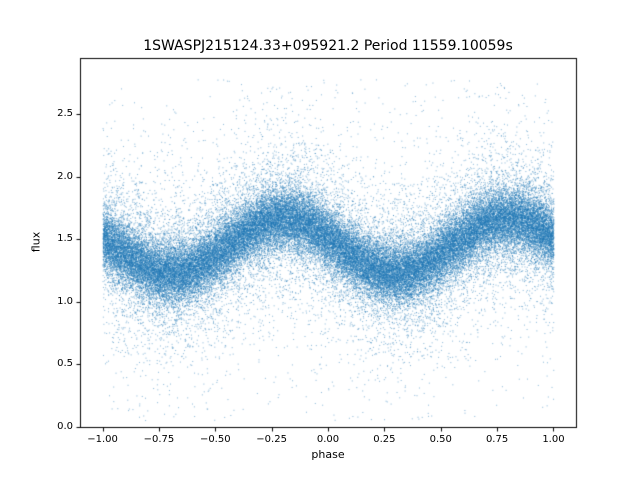  I want to click on y-tick-label: 1.5, so click(65, 239).